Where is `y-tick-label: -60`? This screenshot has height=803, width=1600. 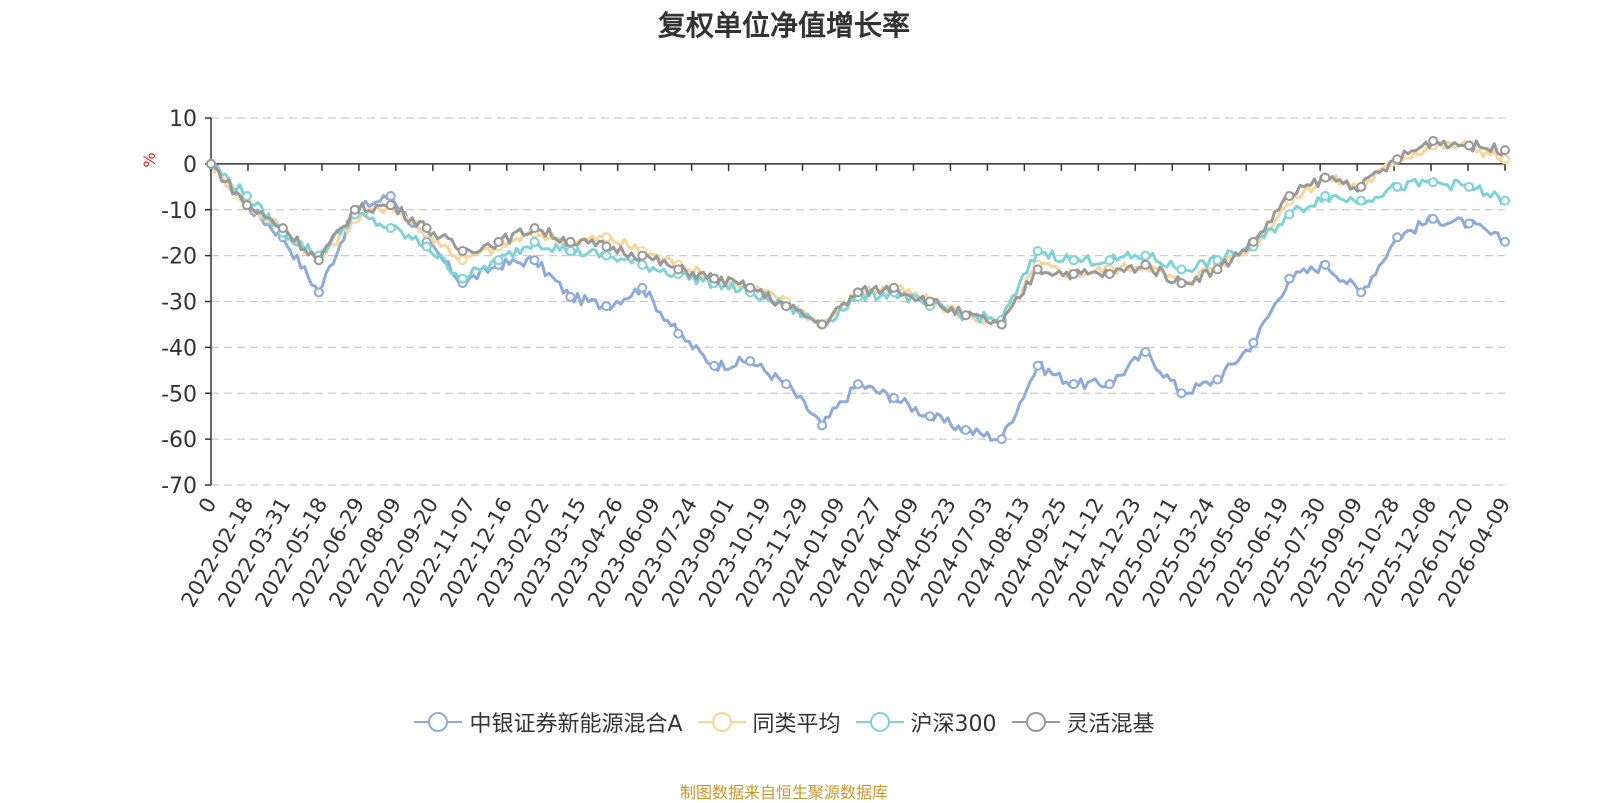 y-tick-label: -60 is located at coordinates (179, 440).